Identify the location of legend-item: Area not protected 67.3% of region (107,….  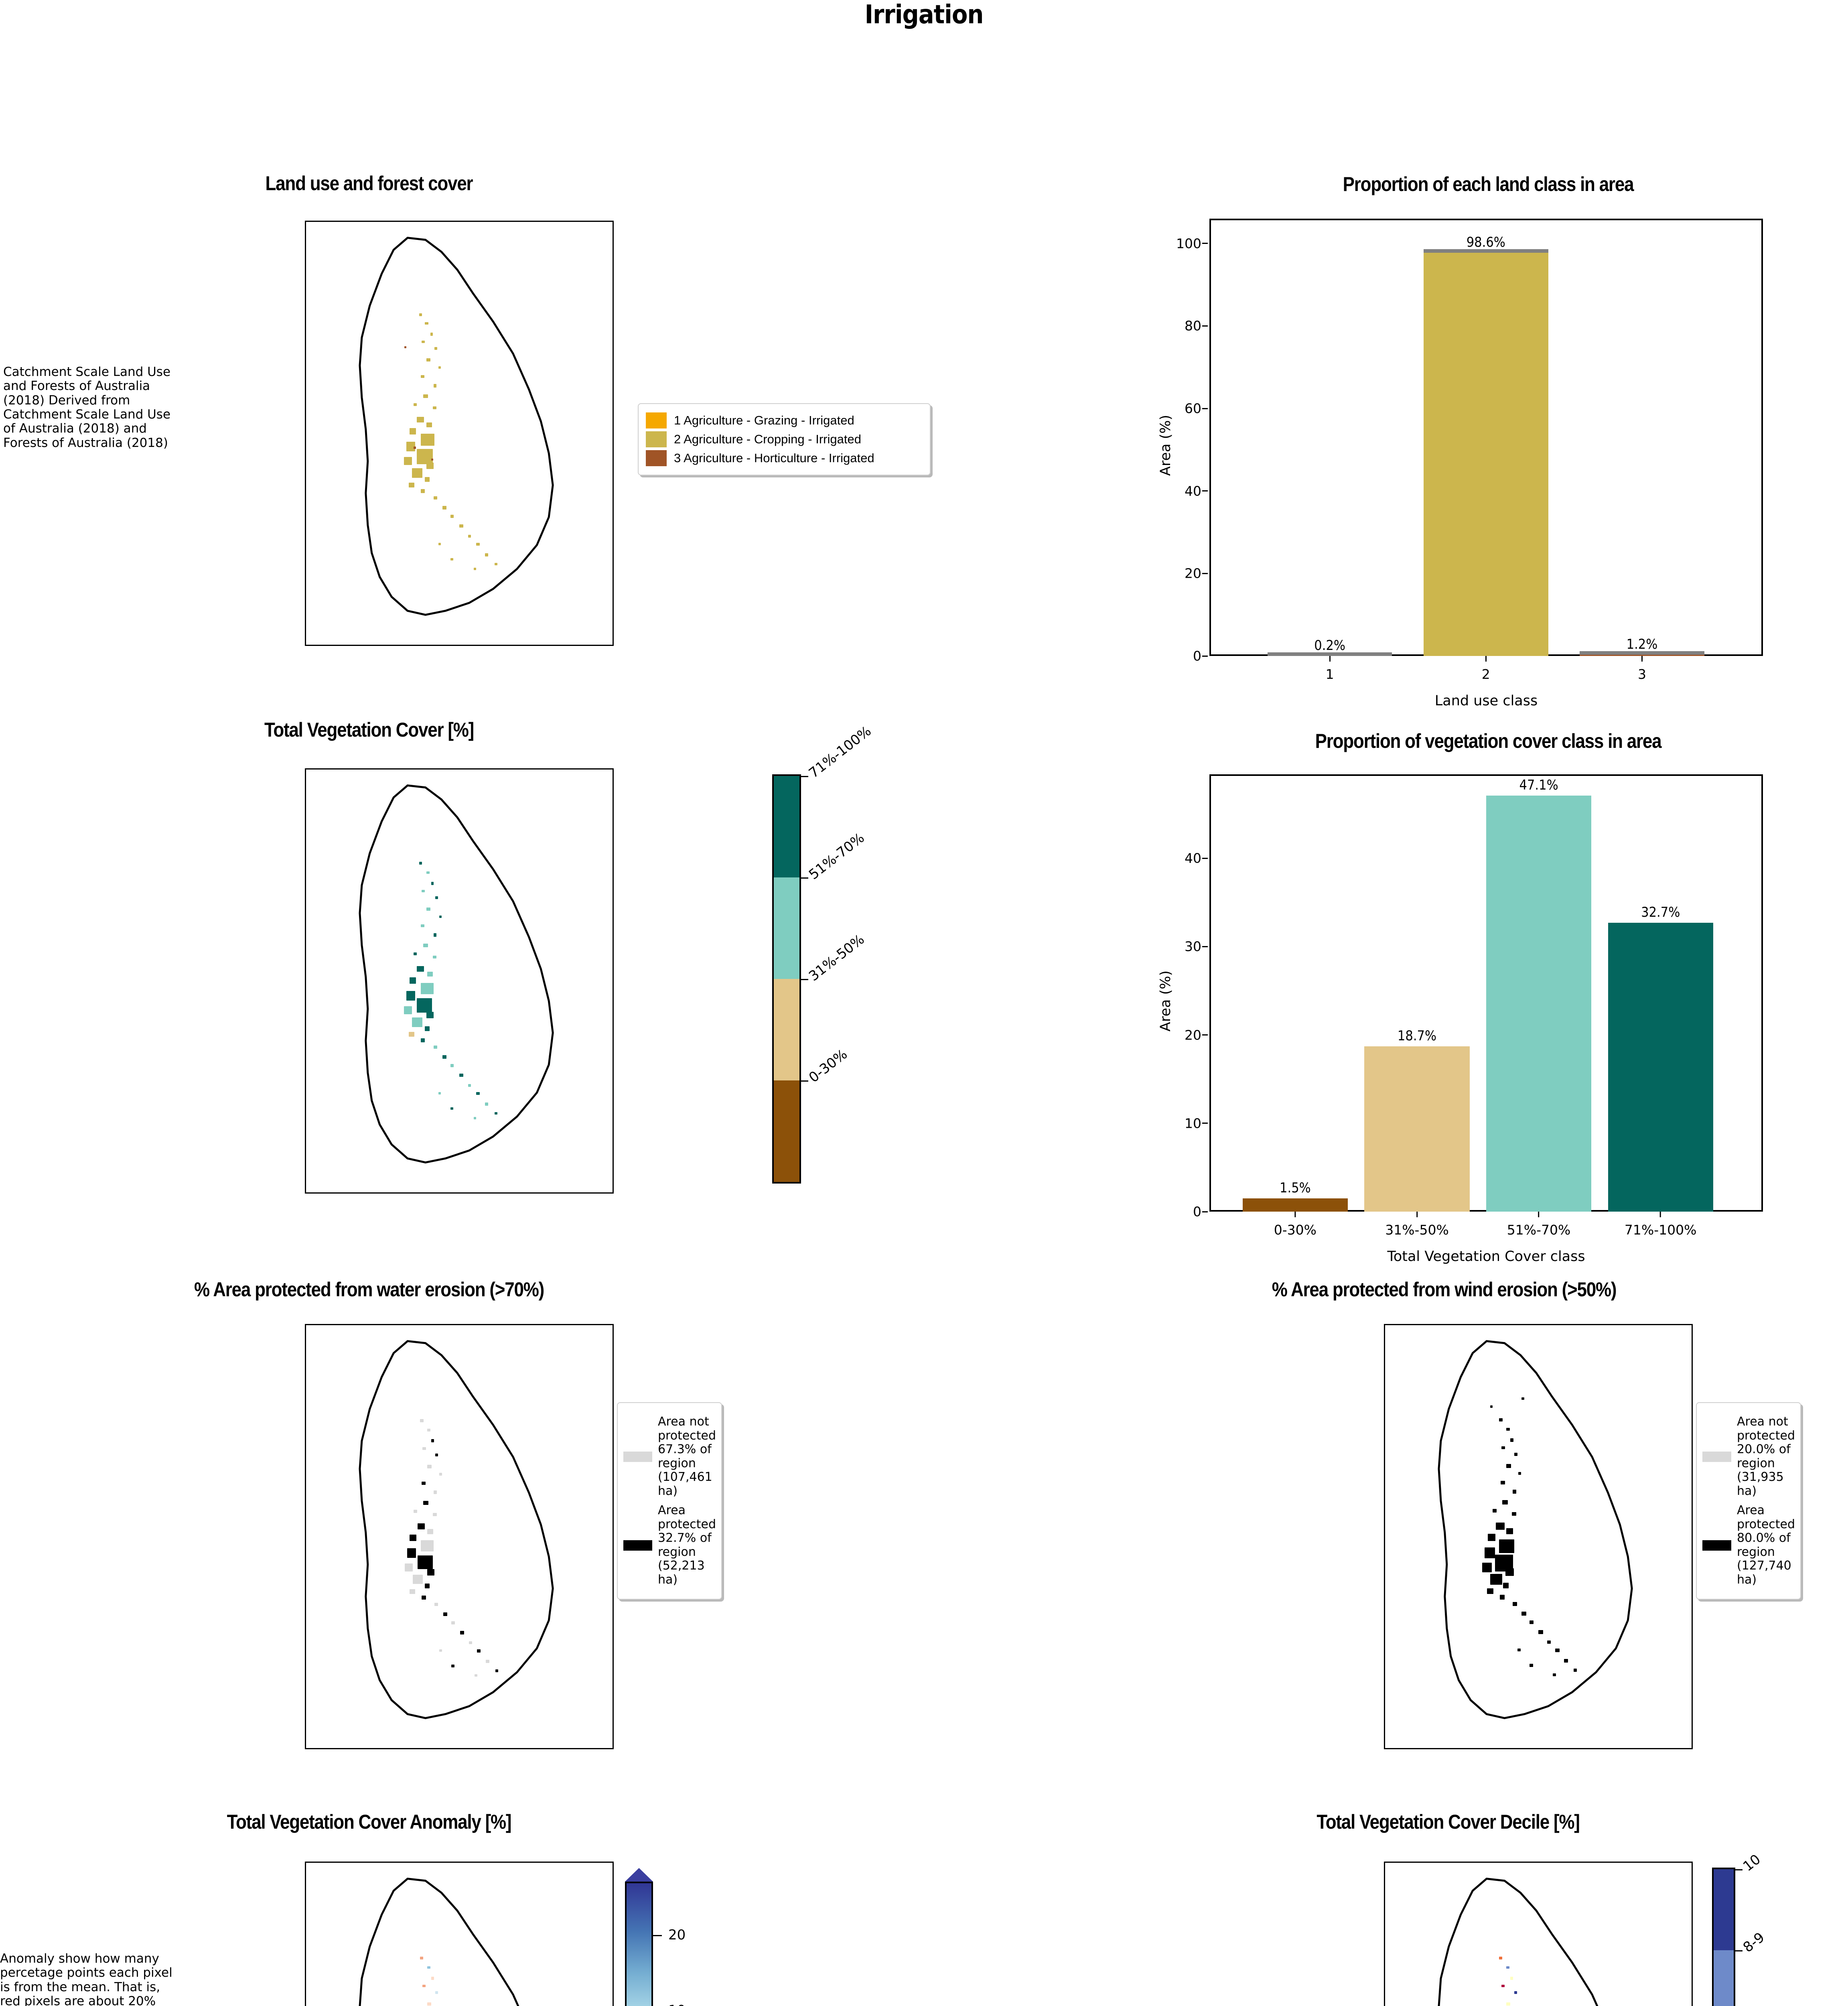
(669, 1456).